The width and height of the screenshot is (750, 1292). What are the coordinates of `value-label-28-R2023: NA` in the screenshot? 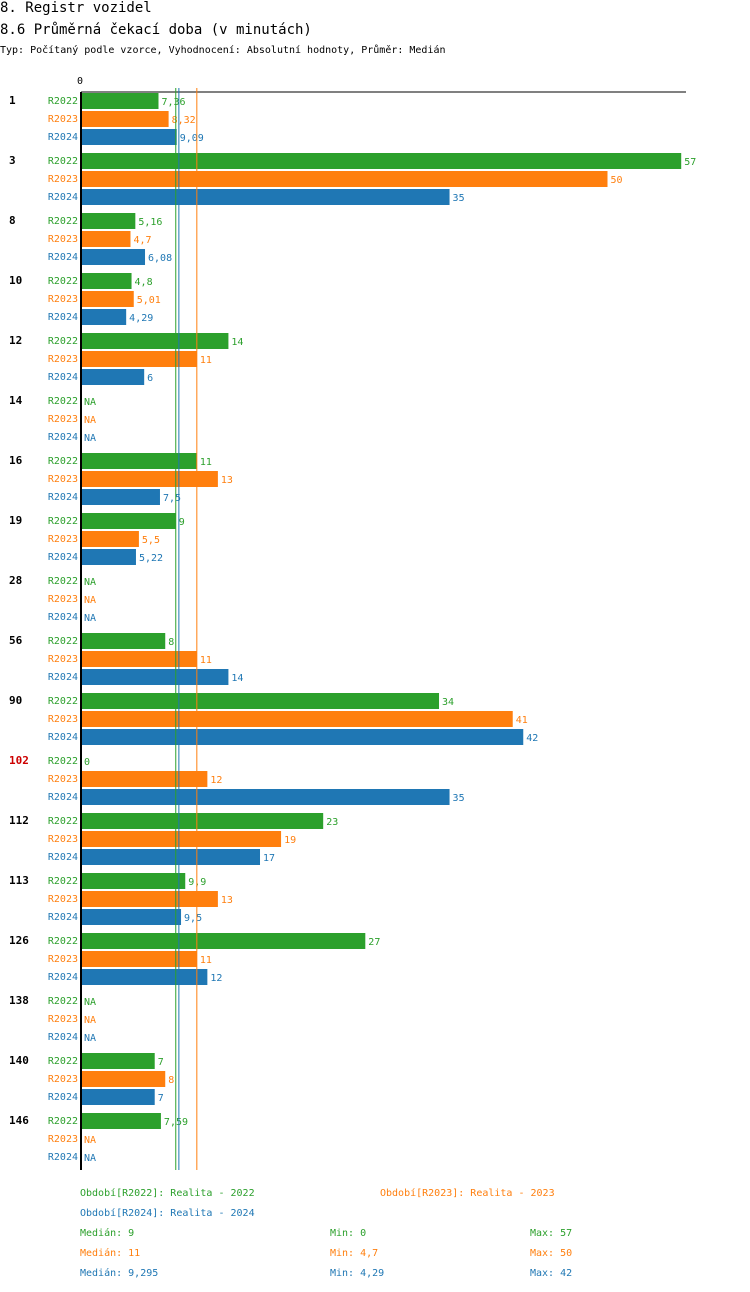 It's located at (90, 600).